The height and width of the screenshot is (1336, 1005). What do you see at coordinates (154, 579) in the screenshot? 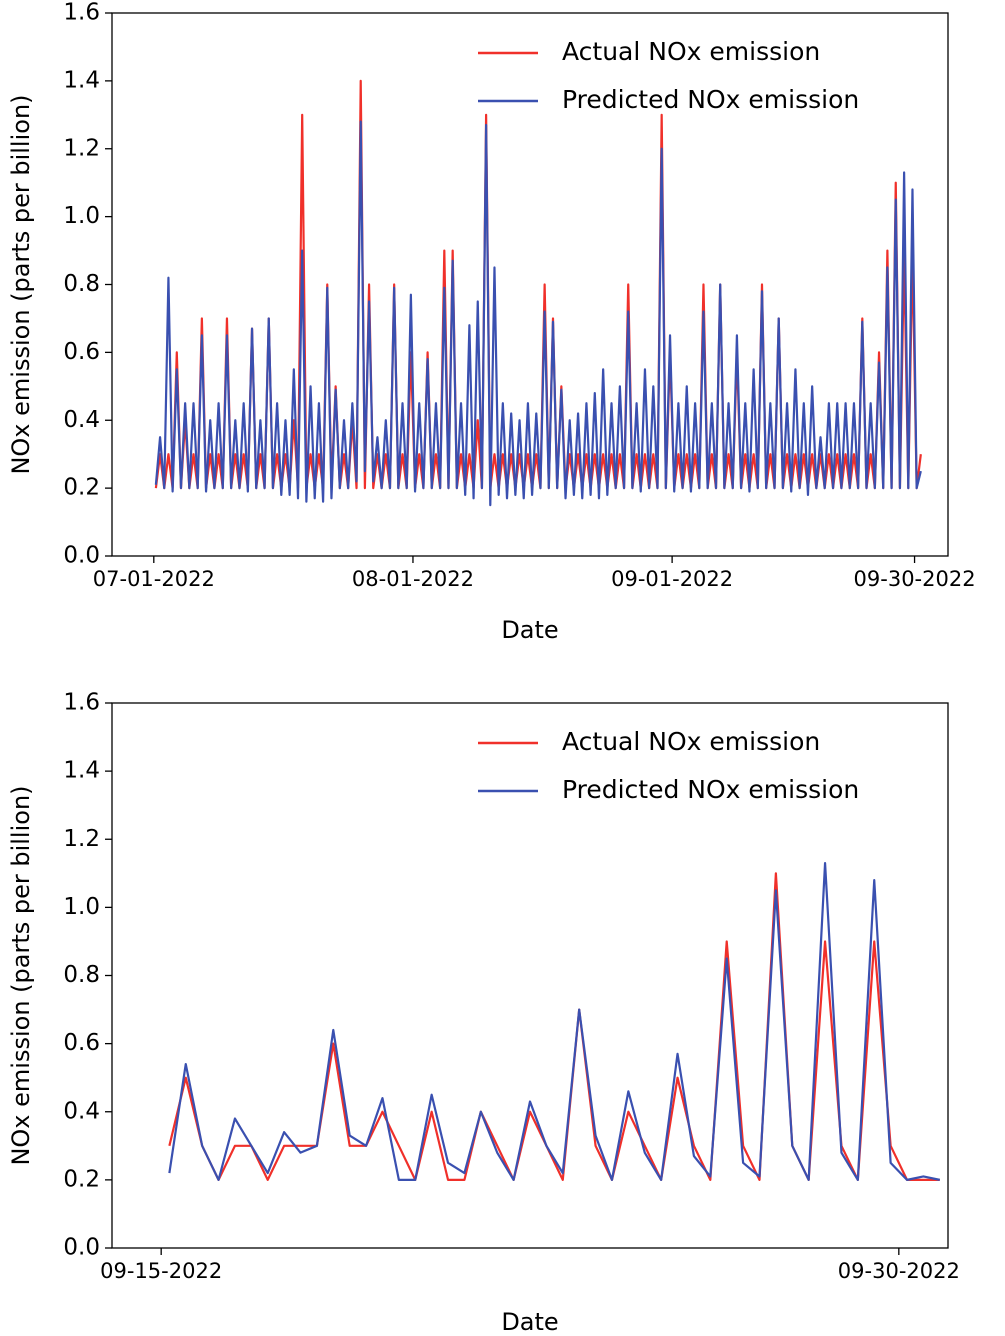
I see `x-tick-label: 07-01-2022` at bounding box center [154, 579].